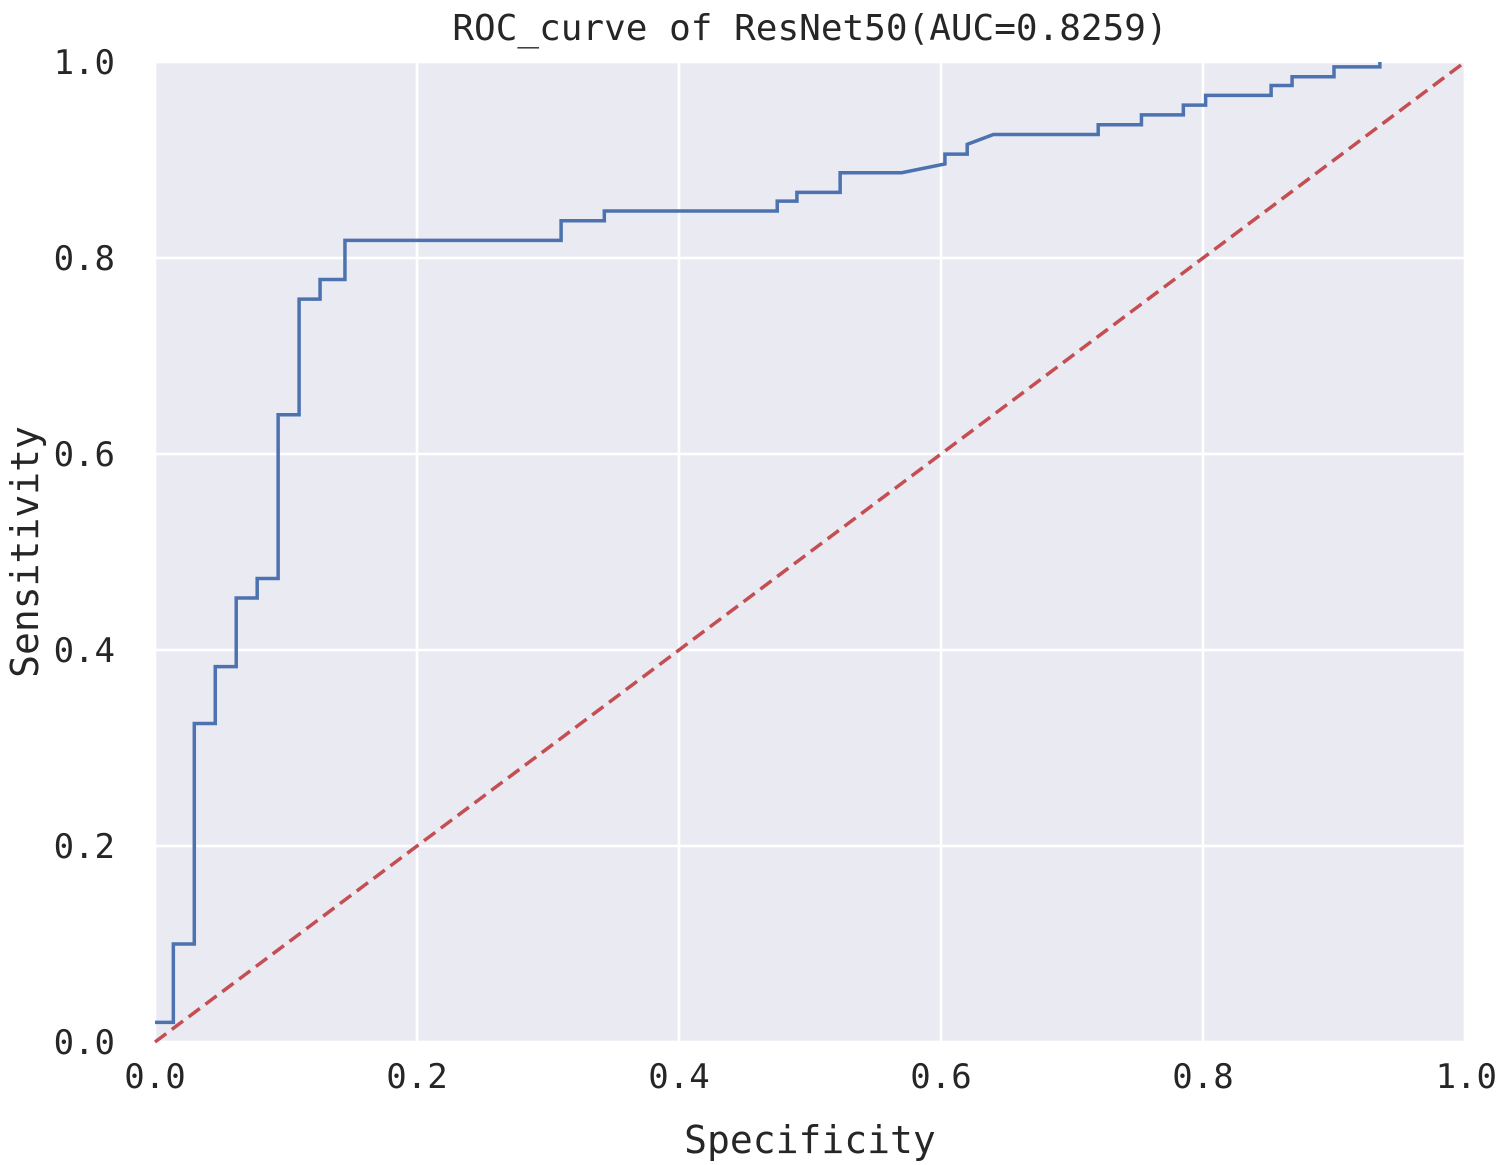  Describe the element at coordinates (810, 1140) in the screenshot. I see `x-axis-title: Specificity` at that location.